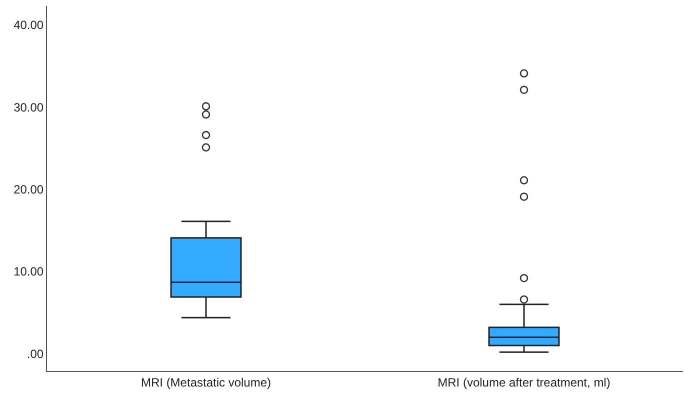 Image resolution: width=685 pixels, height=402 pixels. Describe the element at coordinates (206, 382) in the screenshot. I see `x-tick-label: MRI (Metastatic volume)` at that location.